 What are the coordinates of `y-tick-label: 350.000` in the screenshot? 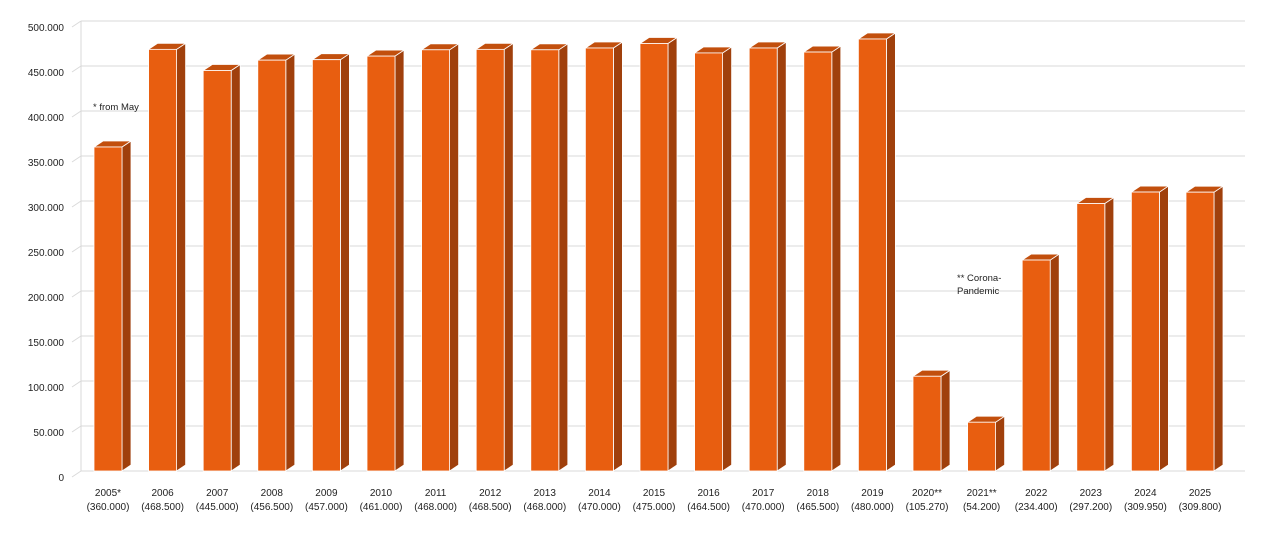 It's located at (46, 163).